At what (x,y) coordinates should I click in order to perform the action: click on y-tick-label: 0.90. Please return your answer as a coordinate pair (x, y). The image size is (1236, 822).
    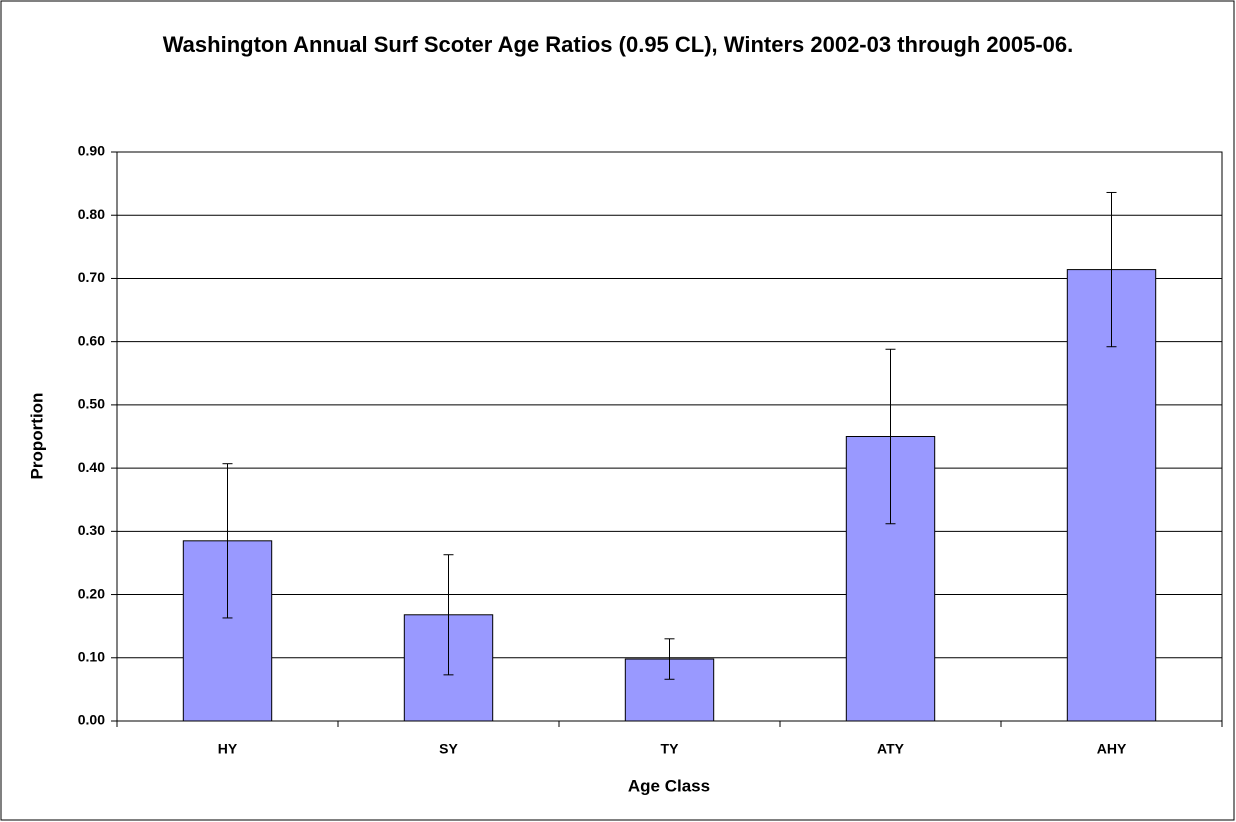
    Looking at the image, I should click on (91, 151).